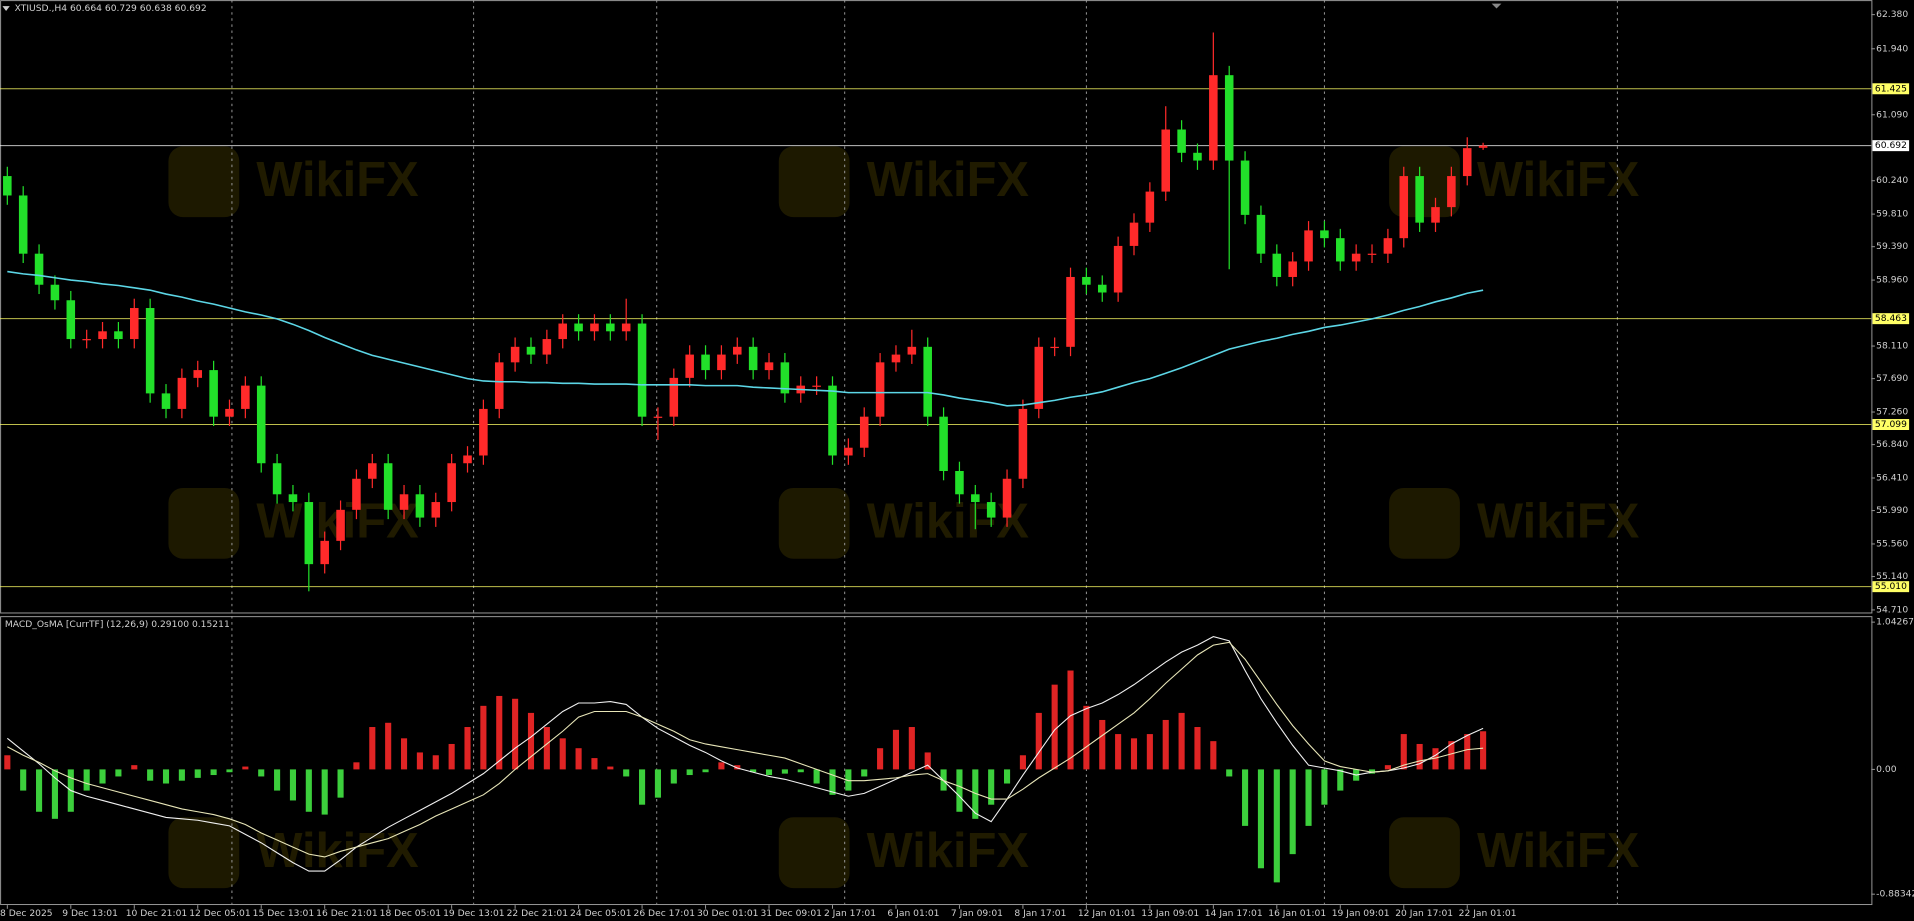 This screenshot has width=1914, height=921. I want to click on y-tick-label: 59.390, so click(1892, 247).